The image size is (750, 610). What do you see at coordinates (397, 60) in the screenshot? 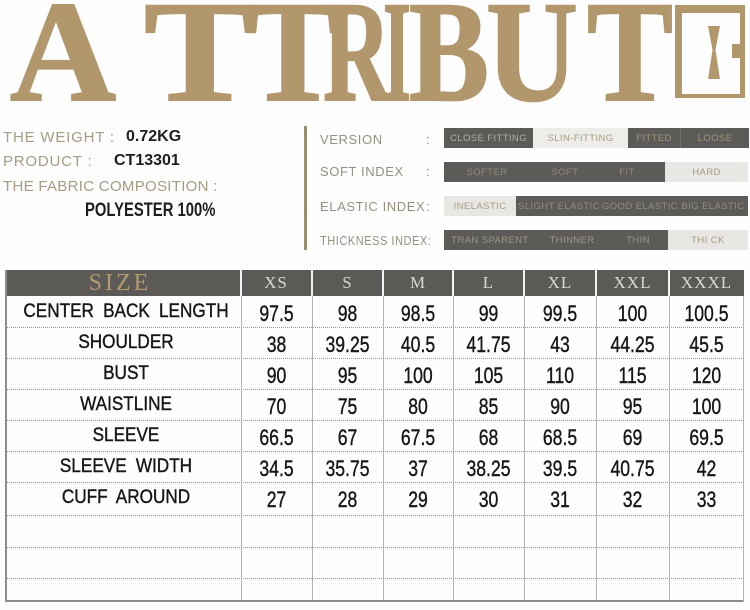
I see `svg-text: I` at bounding box center [397, 60].